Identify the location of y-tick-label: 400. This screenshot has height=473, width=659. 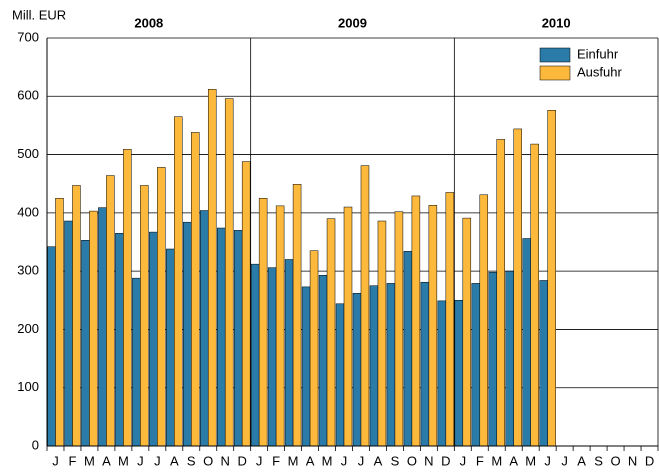
(28, 211).